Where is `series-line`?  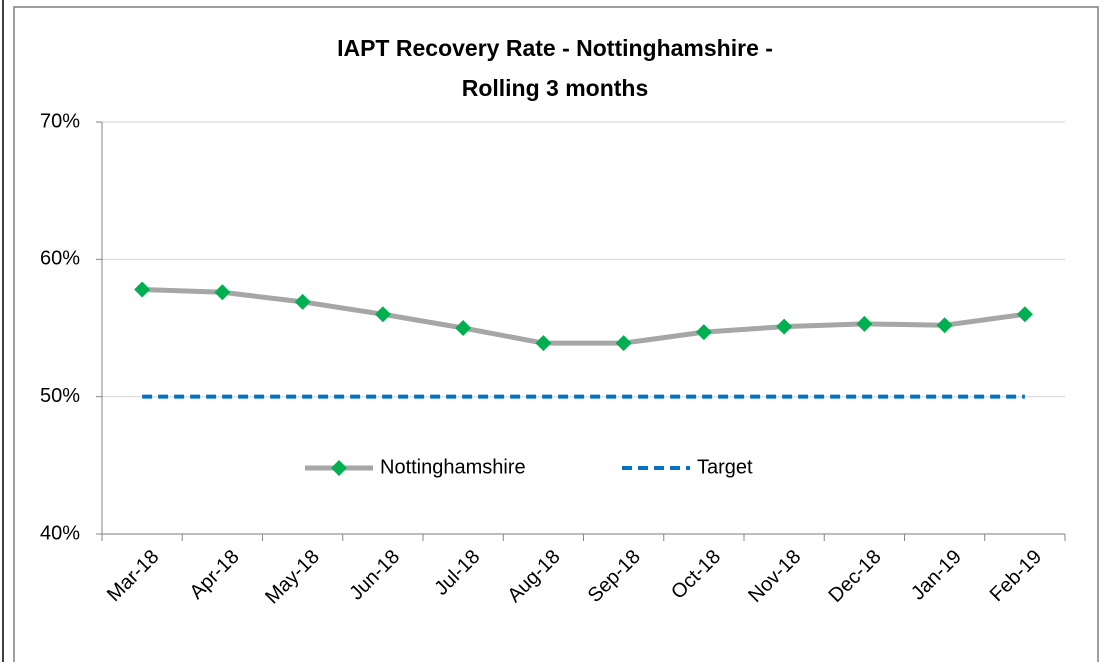
series-line is located at coordinates (584, 316).